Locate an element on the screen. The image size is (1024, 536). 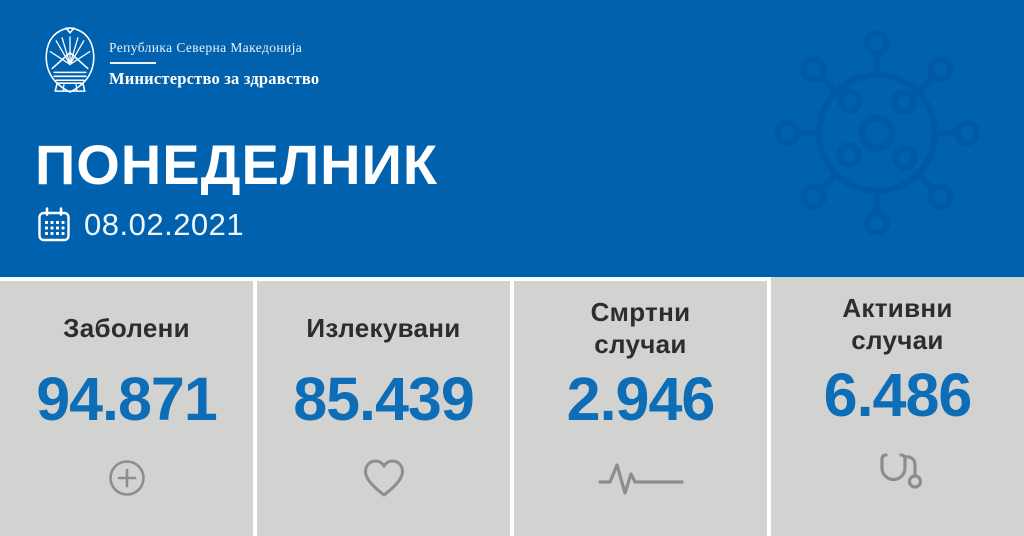
heart-icon is located at coordinates (384, 478).